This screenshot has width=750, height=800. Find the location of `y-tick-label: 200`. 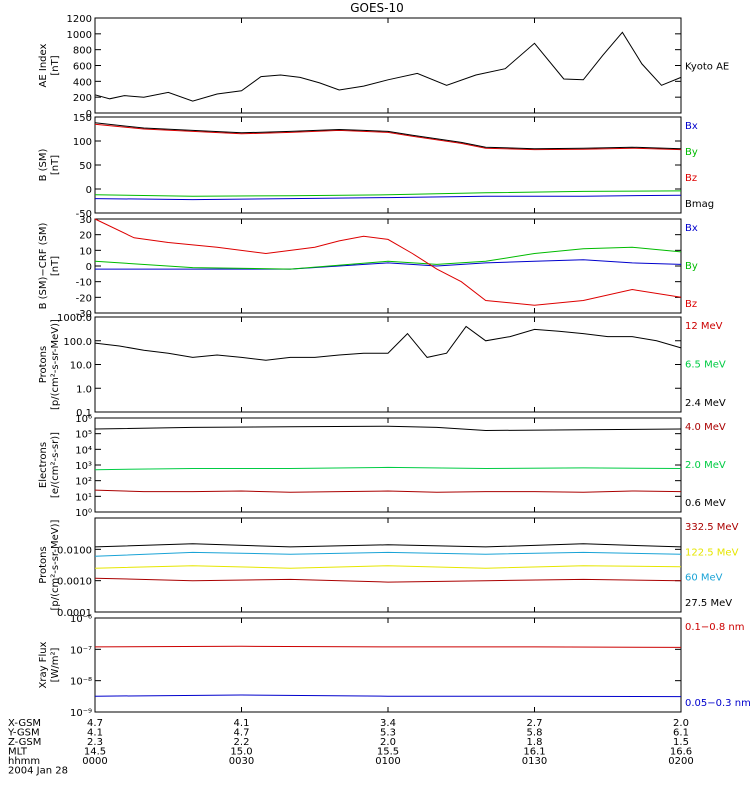

y-tick-label: 200 is located at coordinates (82, 98).